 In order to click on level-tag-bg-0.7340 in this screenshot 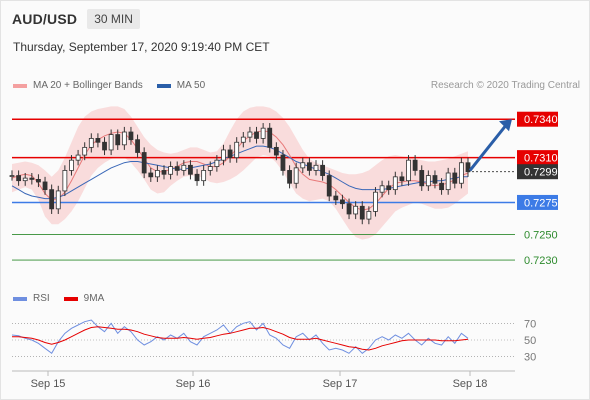, I will do `click(537, 119)`.